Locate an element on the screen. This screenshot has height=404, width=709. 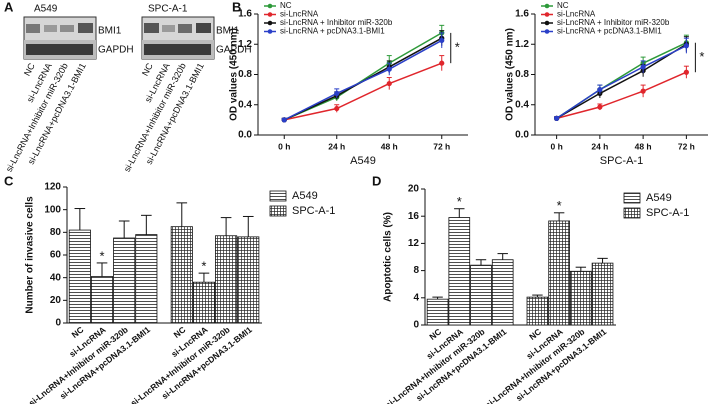
y-tick-label: 80 is located at coordinates (56, 232).